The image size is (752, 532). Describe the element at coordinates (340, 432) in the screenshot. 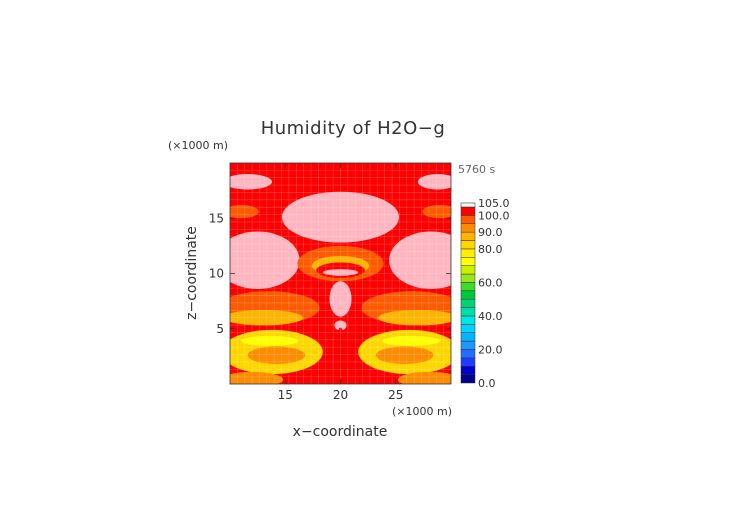

I see `x-axis-title: x−coordinate` at that location.